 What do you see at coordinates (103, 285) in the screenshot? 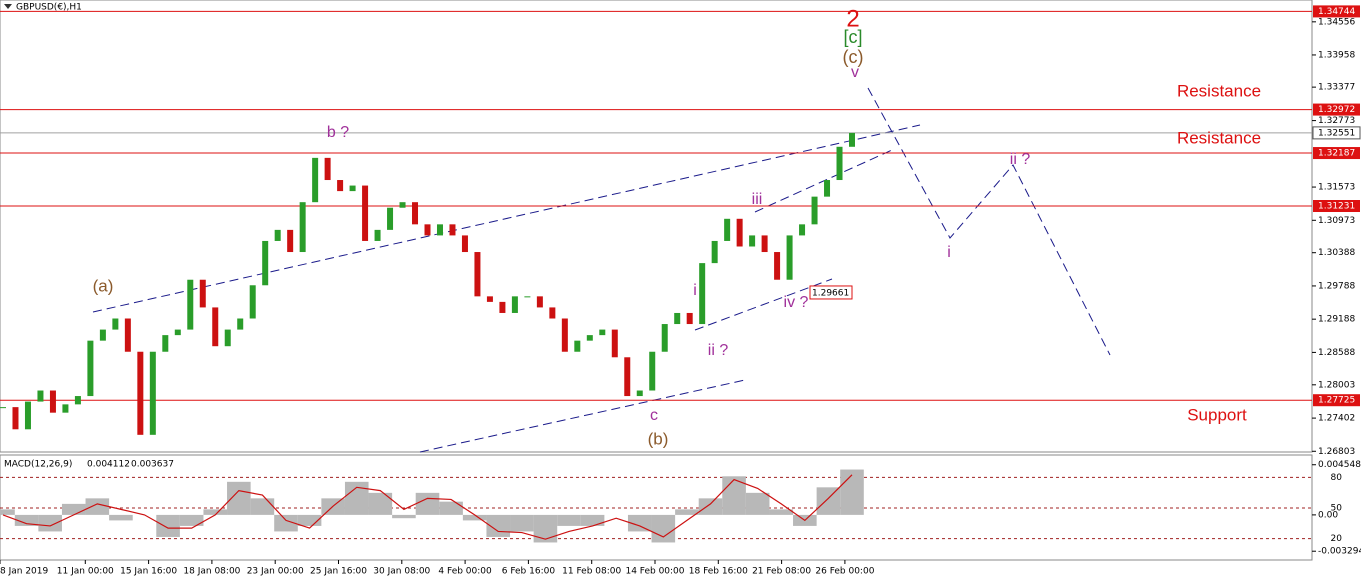
I see `wave-label: (a)` at bounding box center [103, 285].